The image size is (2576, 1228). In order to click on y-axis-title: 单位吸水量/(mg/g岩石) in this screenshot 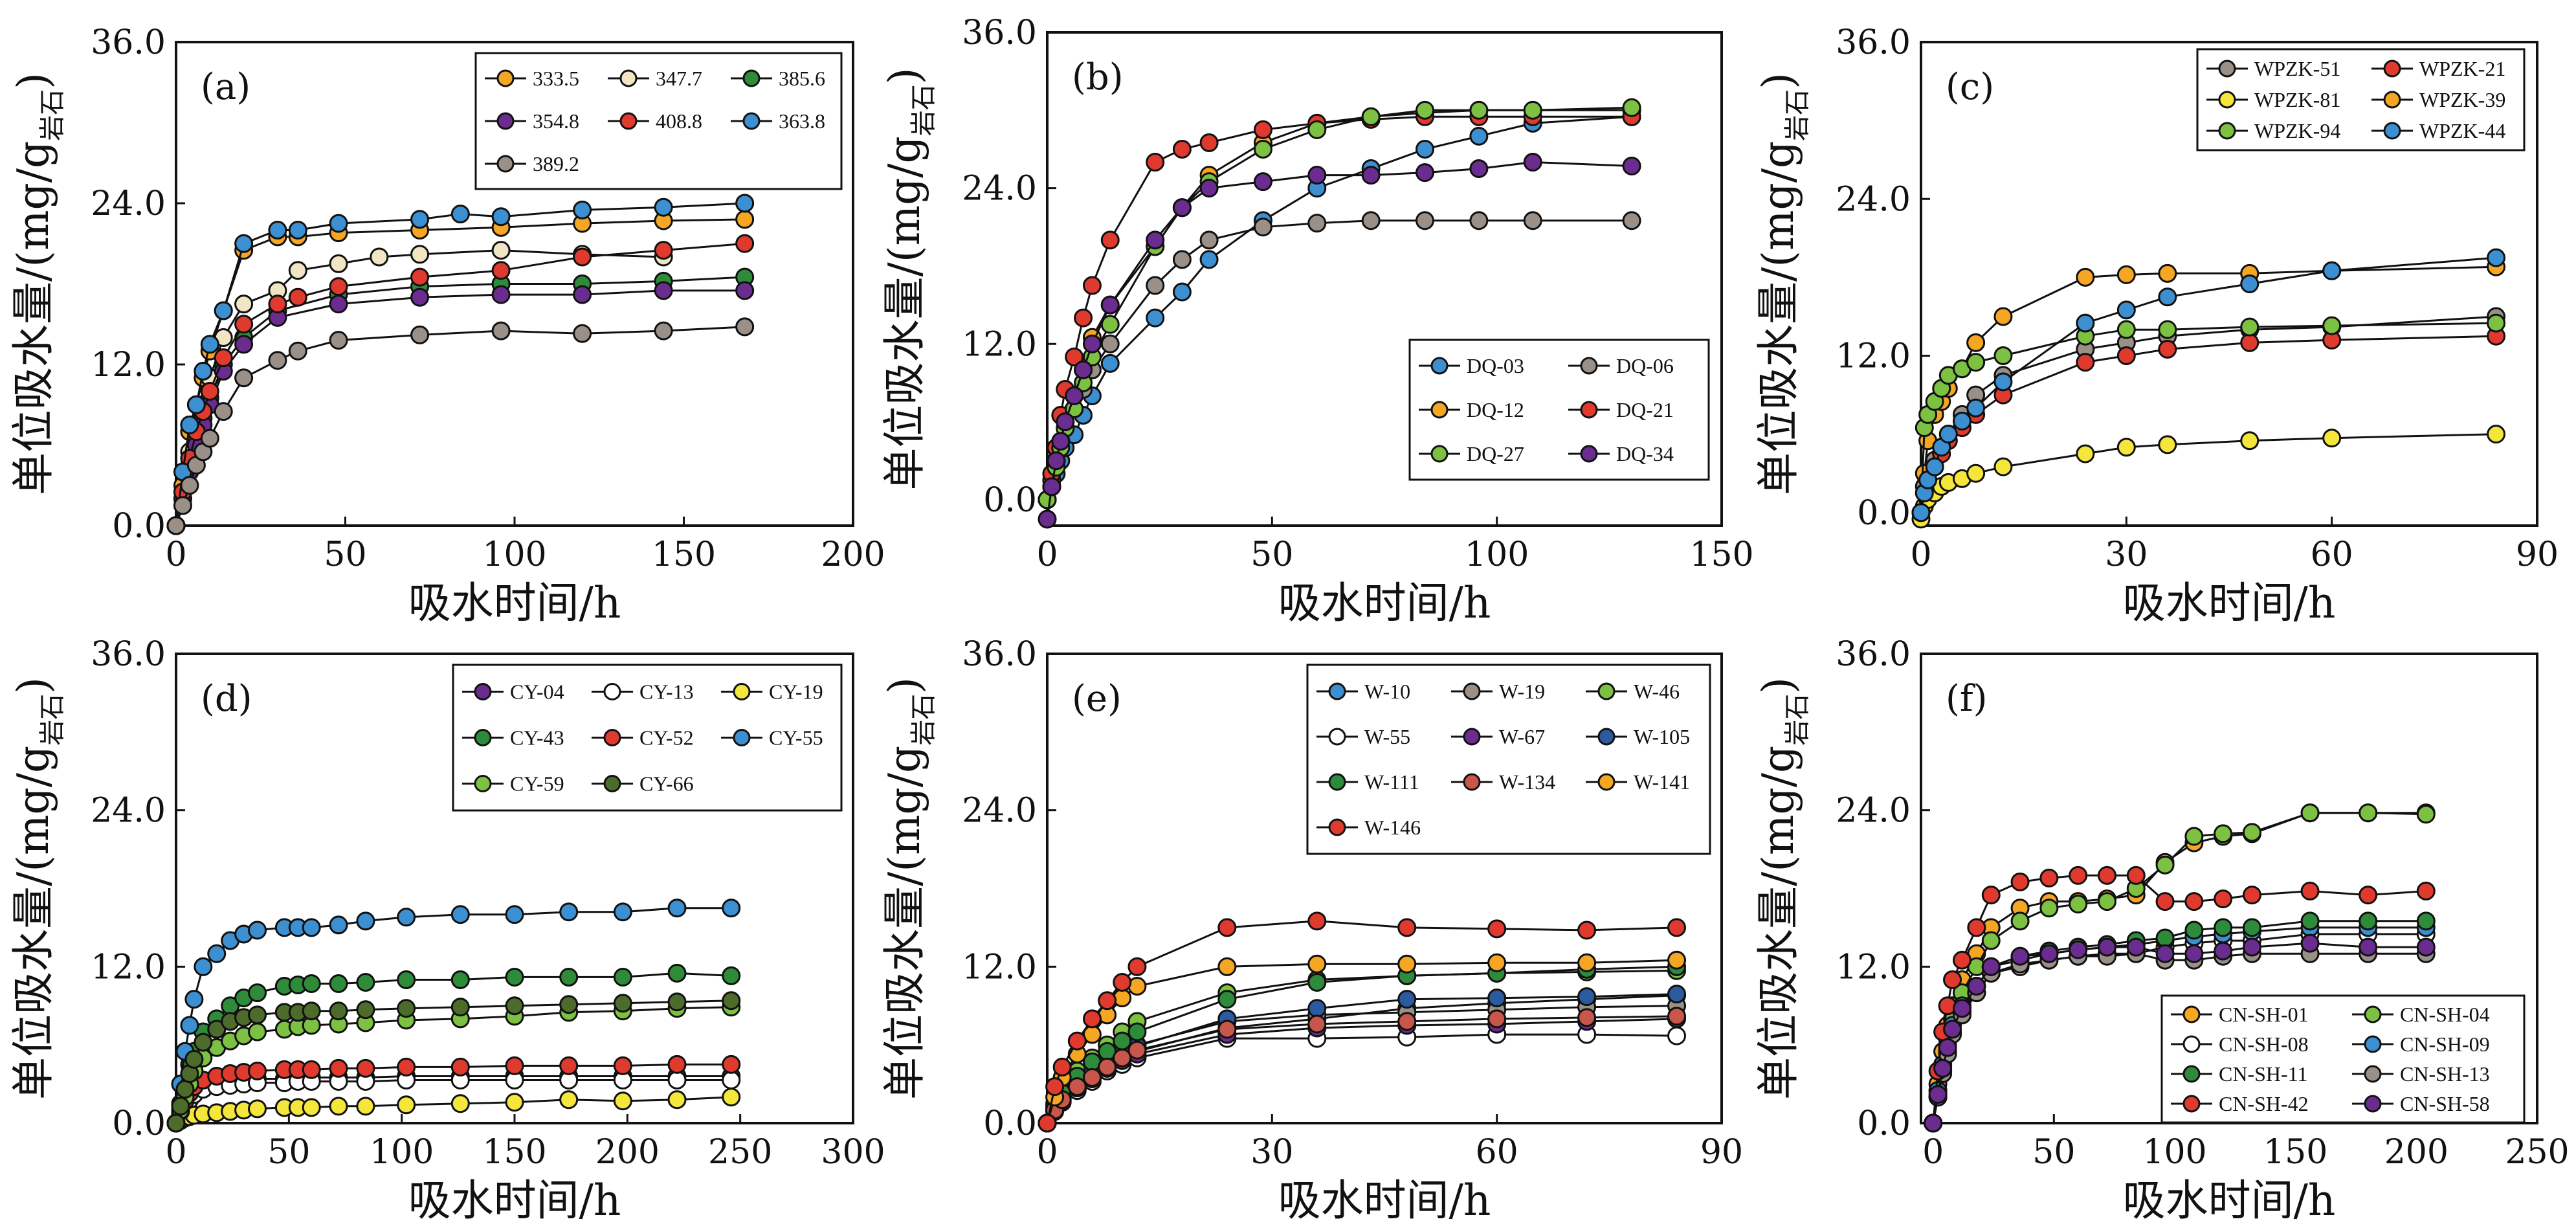, I will do `click(37, 888)`.